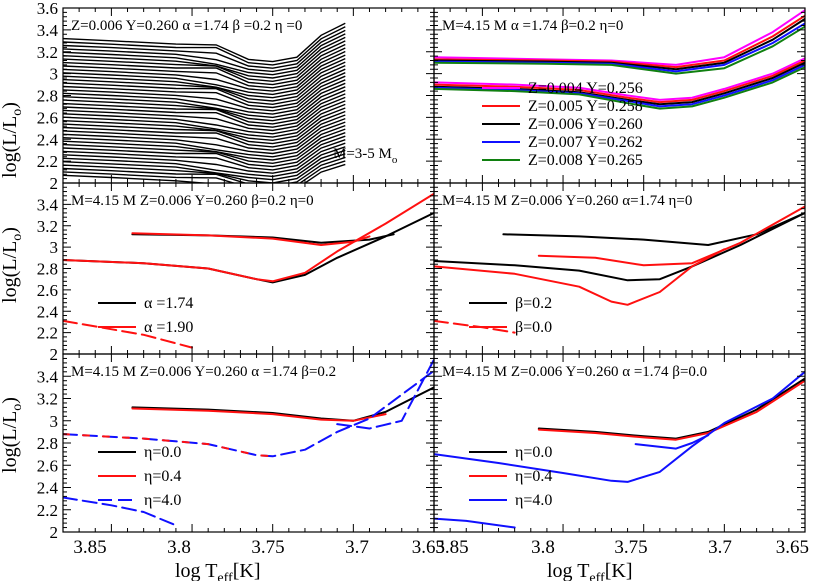  I want to click on legend: β=0.2 β=0.0, so click(510, 315).